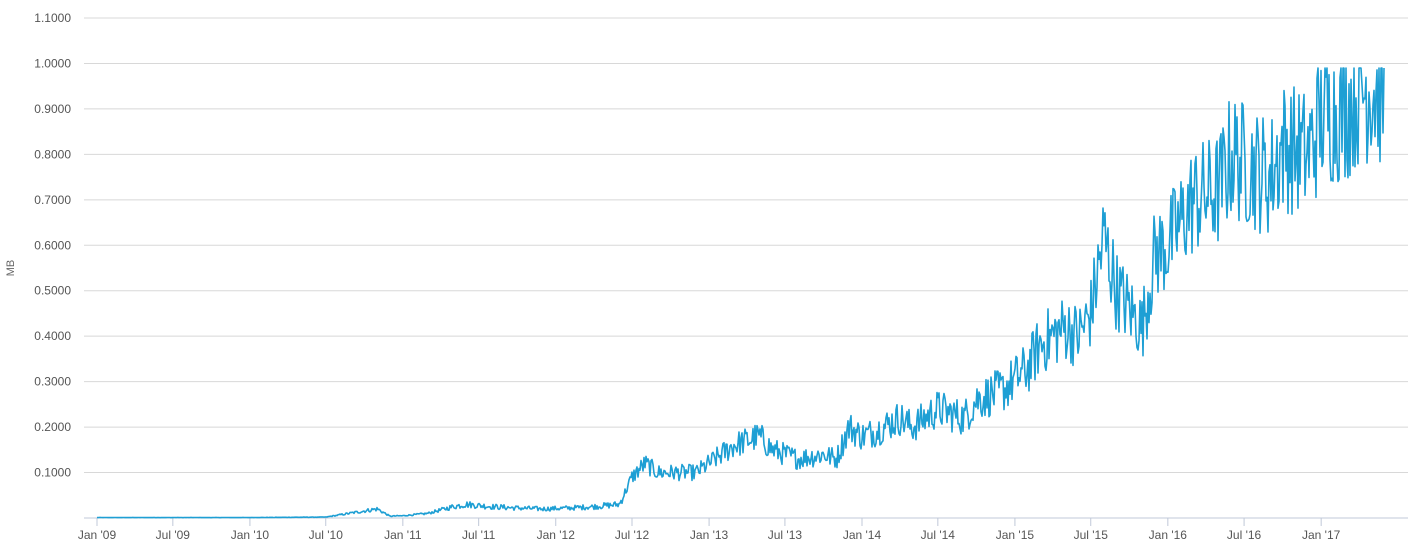 This screenshot has width=1417, height=549. I want to click on x-tick-label: Jan '17, so click(1321, 535).